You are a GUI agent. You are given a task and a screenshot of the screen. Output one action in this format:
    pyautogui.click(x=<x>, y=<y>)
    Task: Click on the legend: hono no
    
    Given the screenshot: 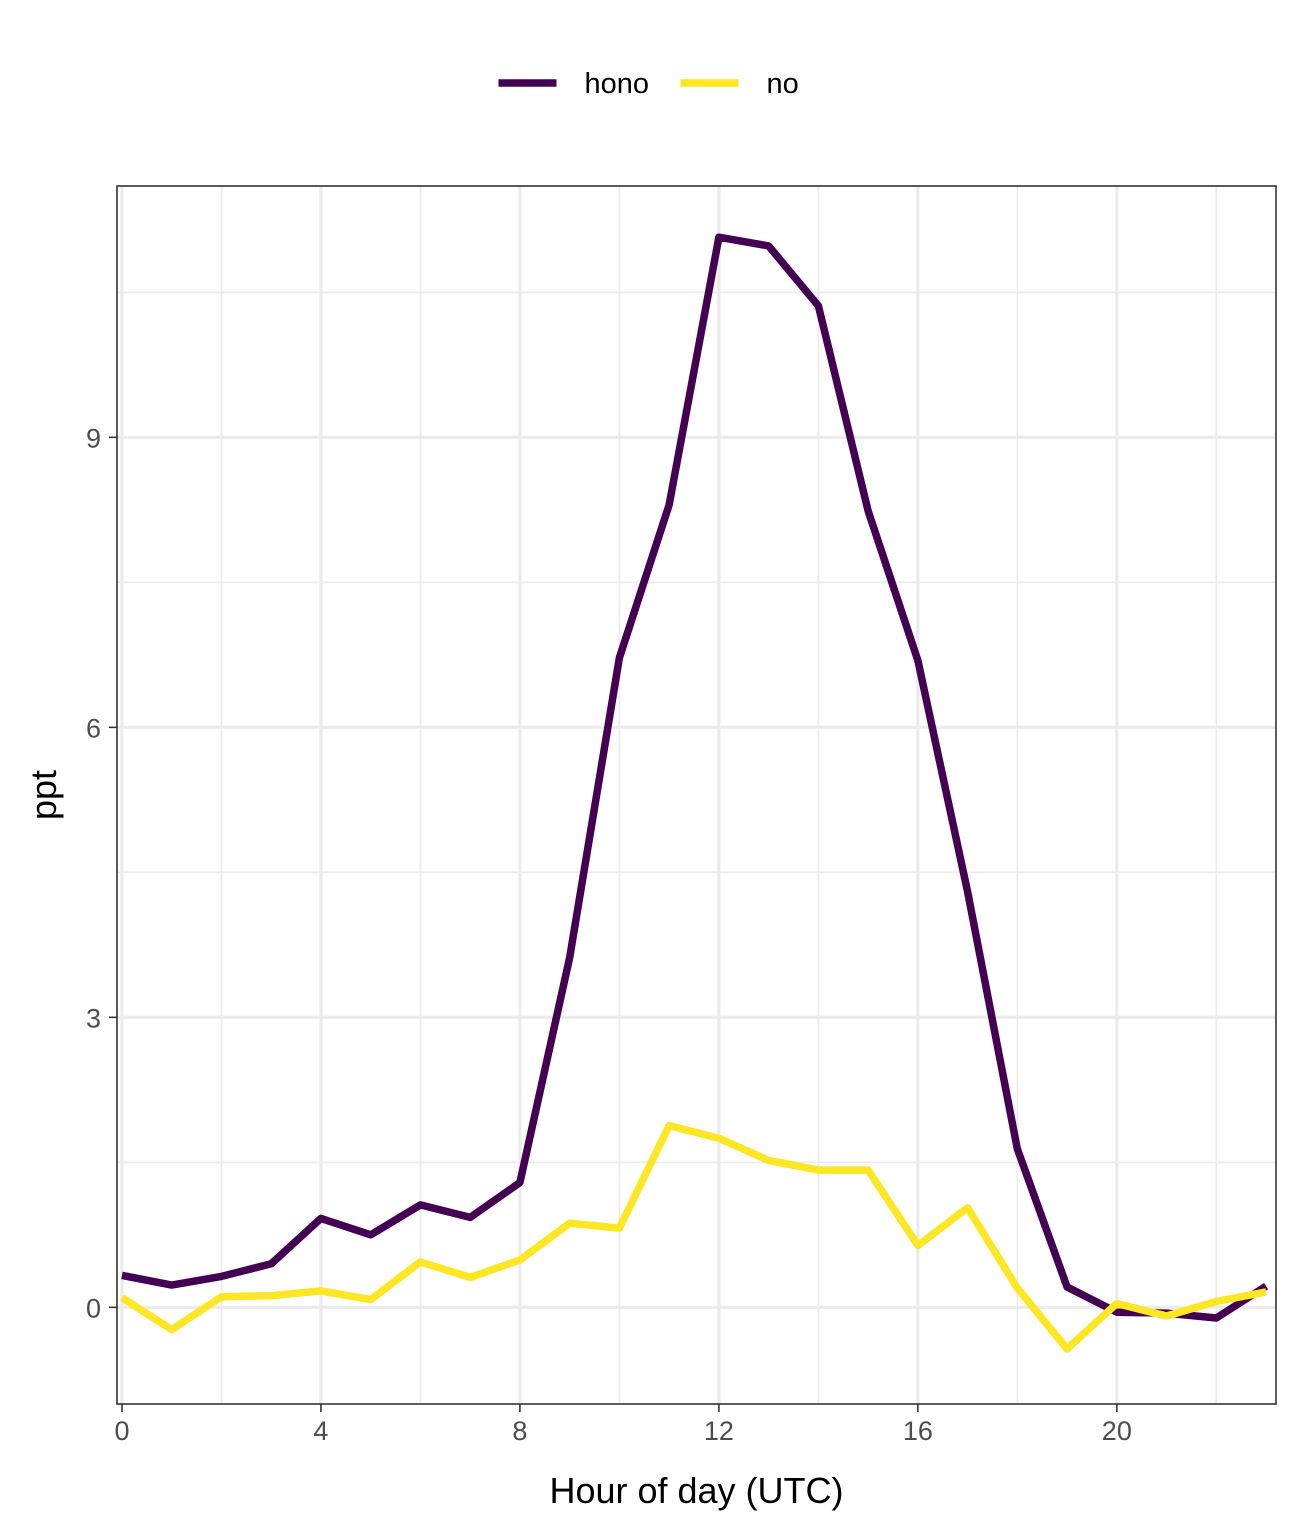 What is the action you would take?
    pyautogui.click(x=648, y=84)
    